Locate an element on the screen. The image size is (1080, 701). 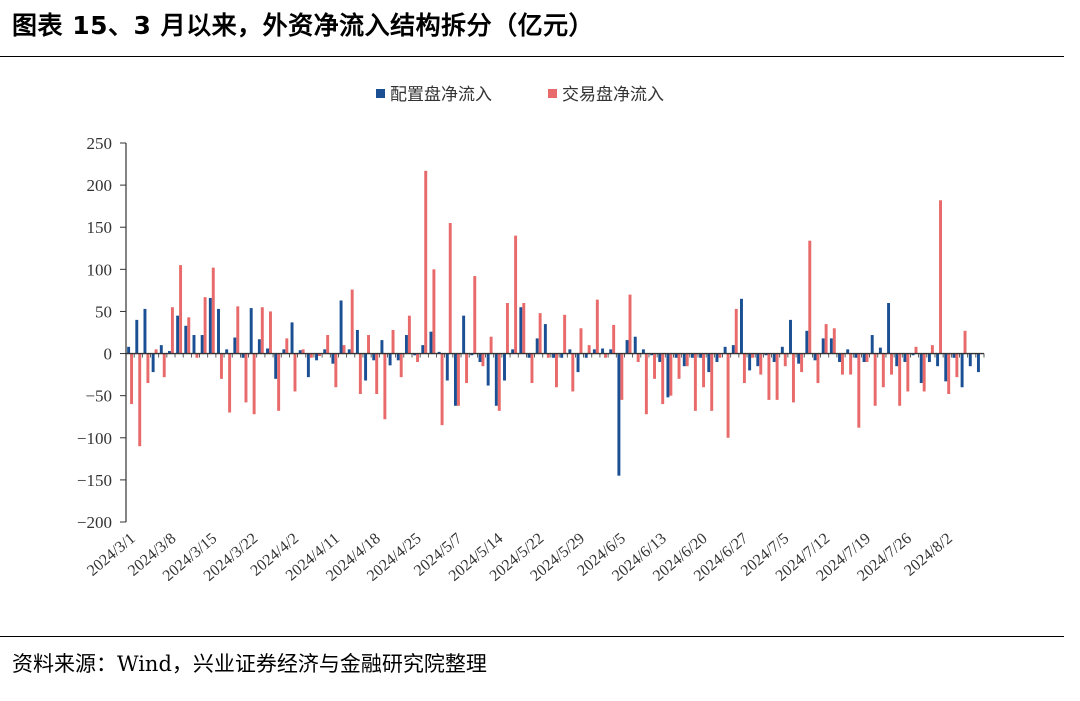
y-tick-label: −150 is located at coordinates (94, 480).